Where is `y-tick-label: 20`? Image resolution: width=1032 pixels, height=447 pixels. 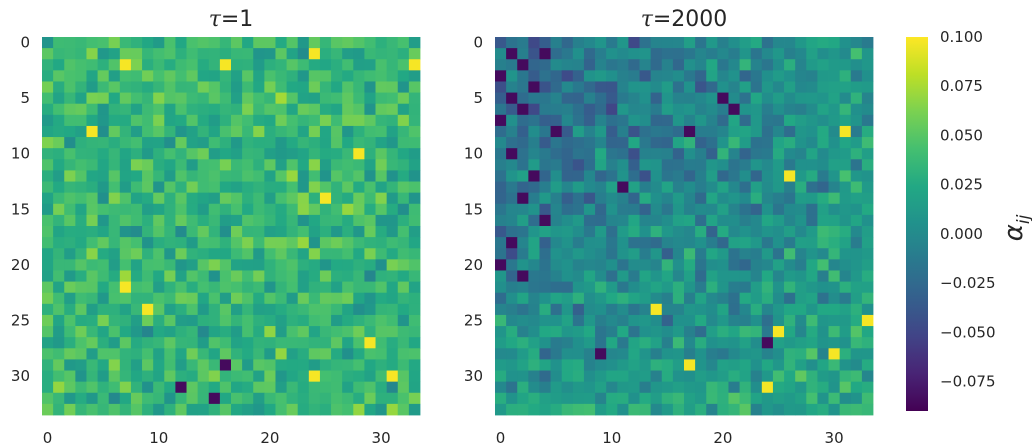
y-tick-label: 20 is located at coordinates (473, 265).